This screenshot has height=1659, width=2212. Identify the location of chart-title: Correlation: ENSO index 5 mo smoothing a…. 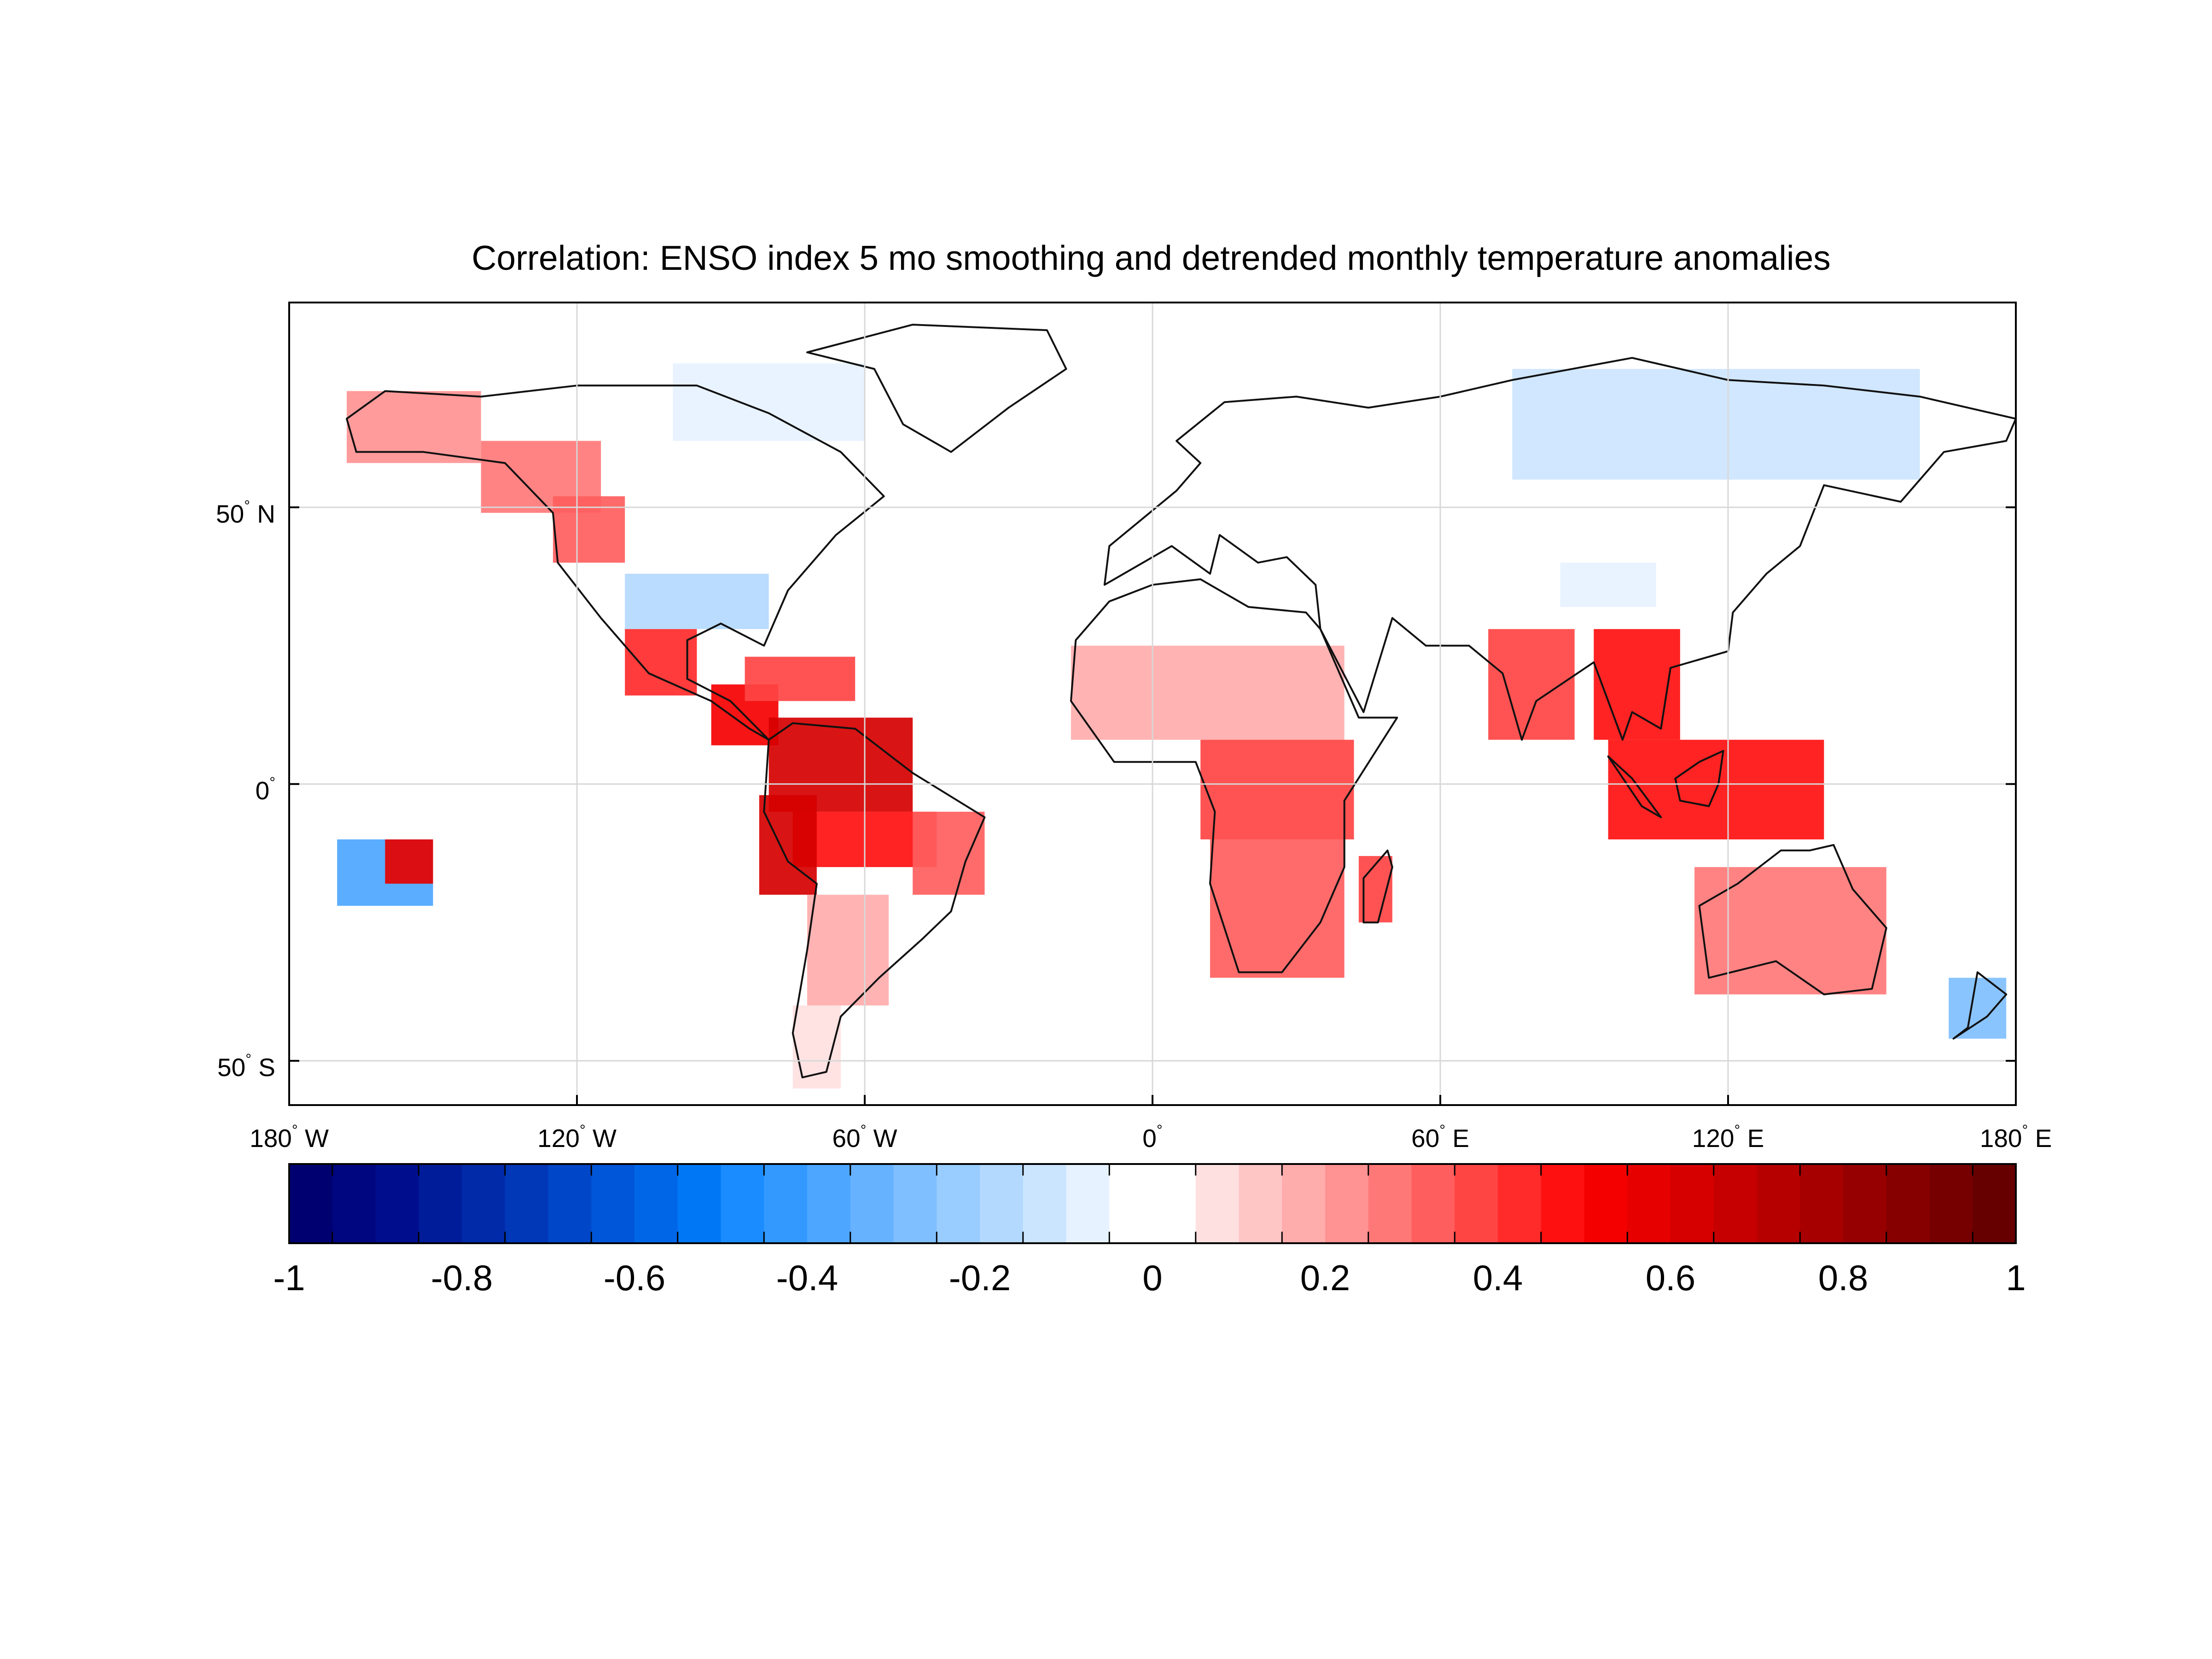
(1152, 258).